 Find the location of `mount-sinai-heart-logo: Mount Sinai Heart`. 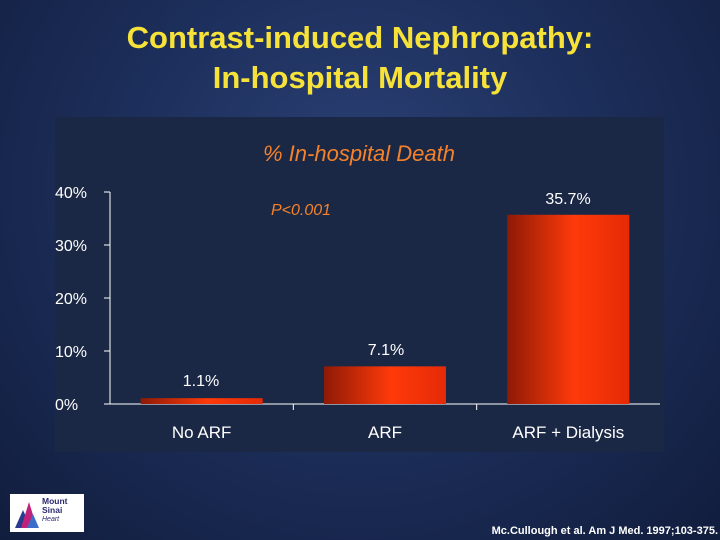

mount-sinai-heart-logo: Mount Sinai Heart is located at coordinates (47, 513).